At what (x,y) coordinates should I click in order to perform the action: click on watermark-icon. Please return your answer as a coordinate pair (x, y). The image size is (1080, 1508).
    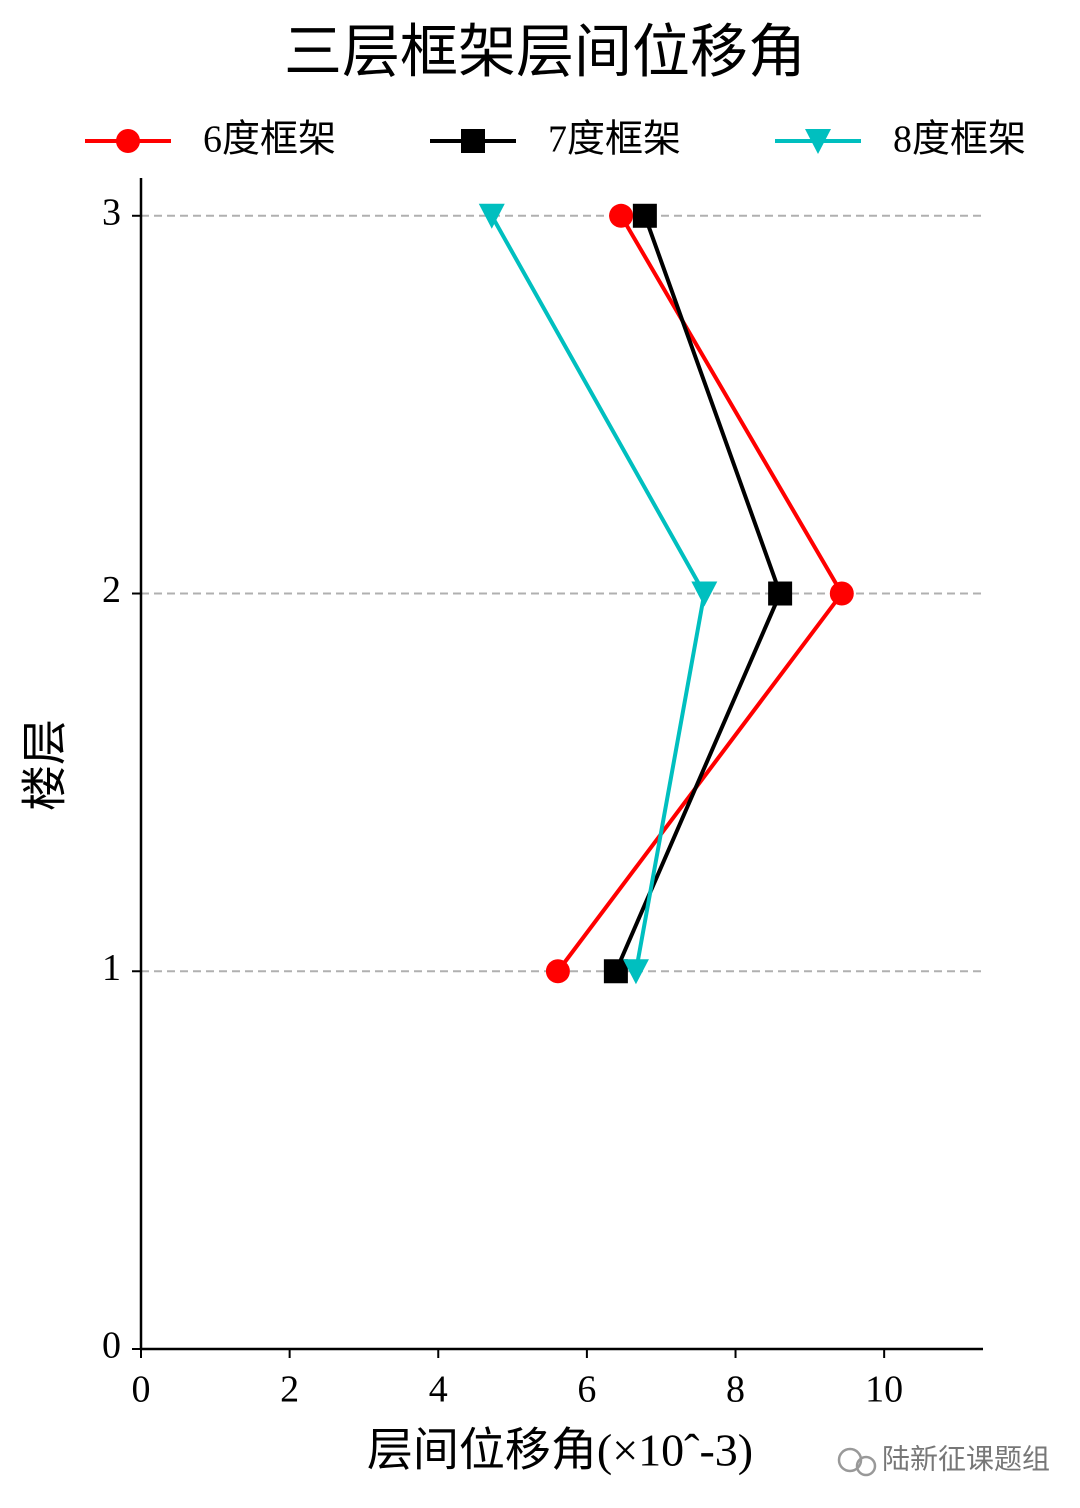
    Looking at the image, I should click on (866, 1466).